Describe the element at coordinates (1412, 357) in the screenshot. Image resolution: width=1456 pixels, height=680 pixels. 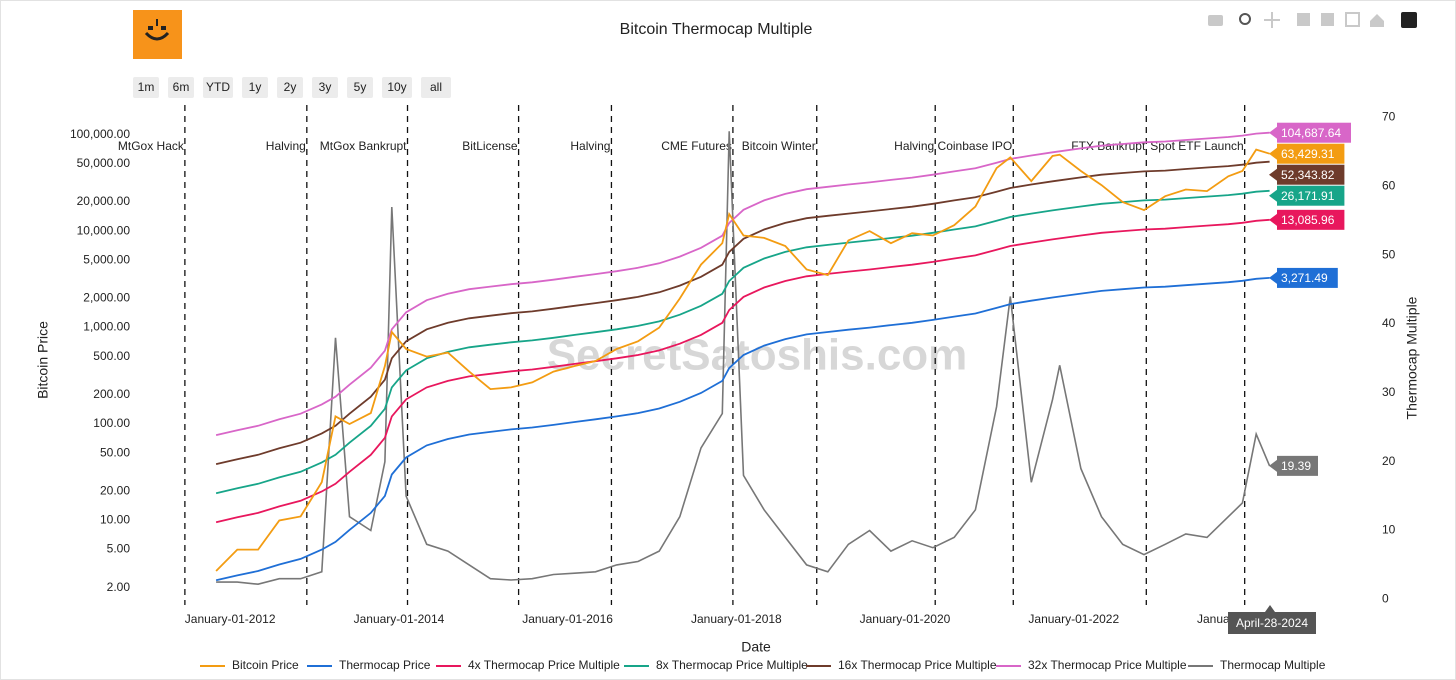
I see `y2-axis-title: Thermocap Multiple` at that location.